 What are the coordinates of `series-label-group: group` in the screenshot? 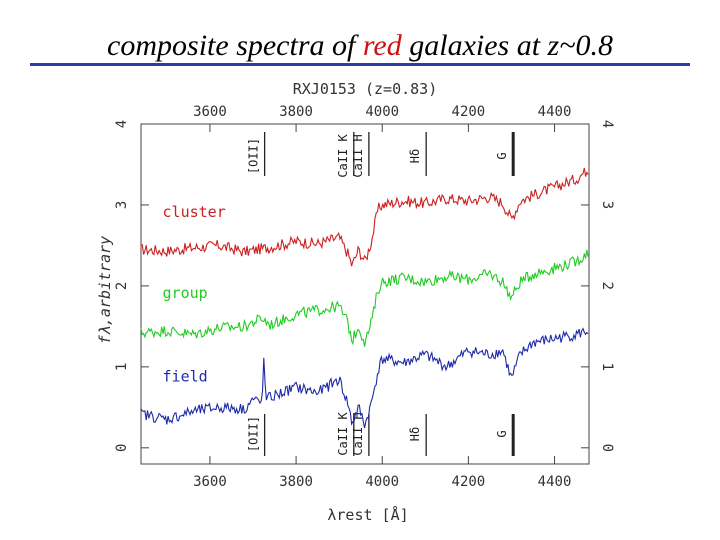 It's located at (185, 293).